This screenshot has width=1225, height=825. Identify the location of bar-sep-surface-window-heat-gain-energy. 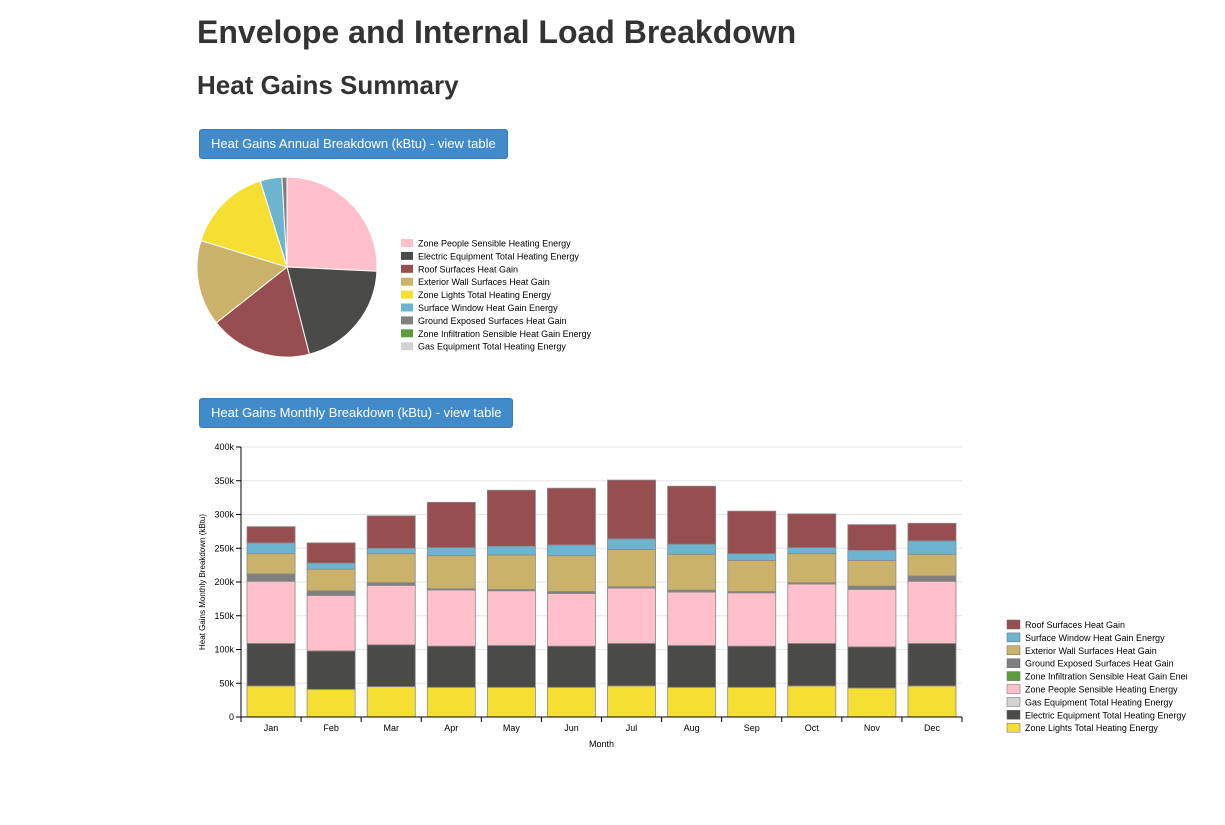
(752, 557).